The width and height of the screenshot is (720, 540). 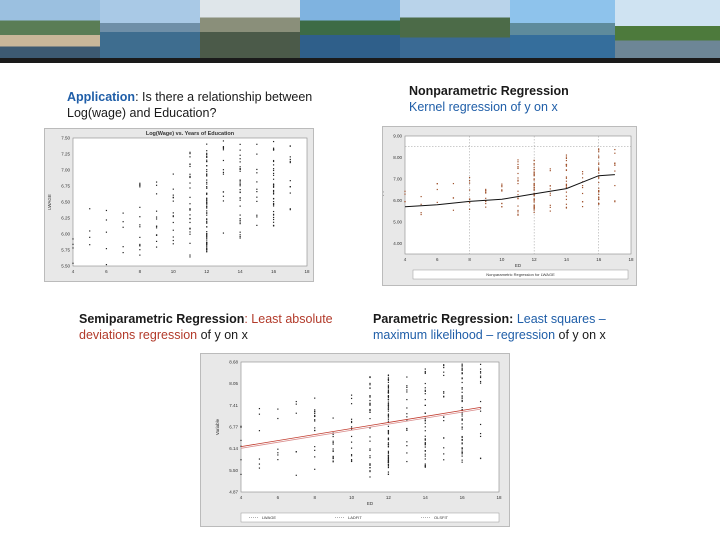 What do you see at coordinates (397, 200) in the screenshot?
I see `y-tick-label: 6.00` at bounding box center [397, 200].